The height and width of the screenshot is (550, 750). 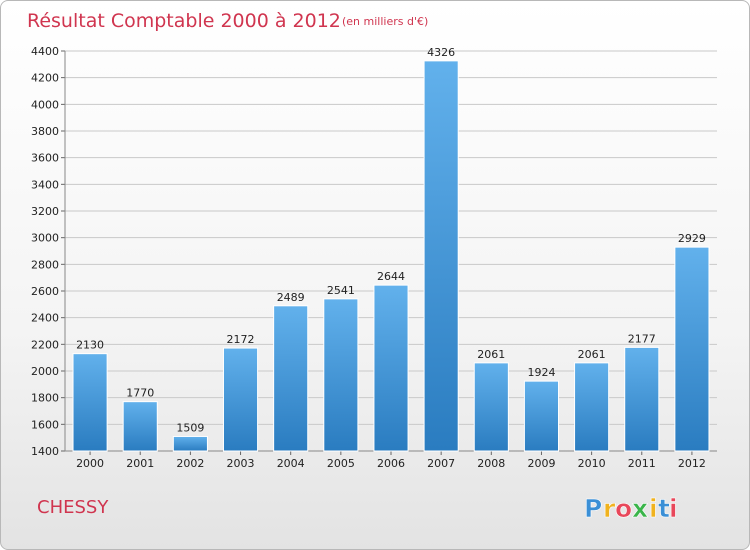 I want to click on chart-title: Résultat Comptable 2000 à 2012, so click(x=184, y=21).